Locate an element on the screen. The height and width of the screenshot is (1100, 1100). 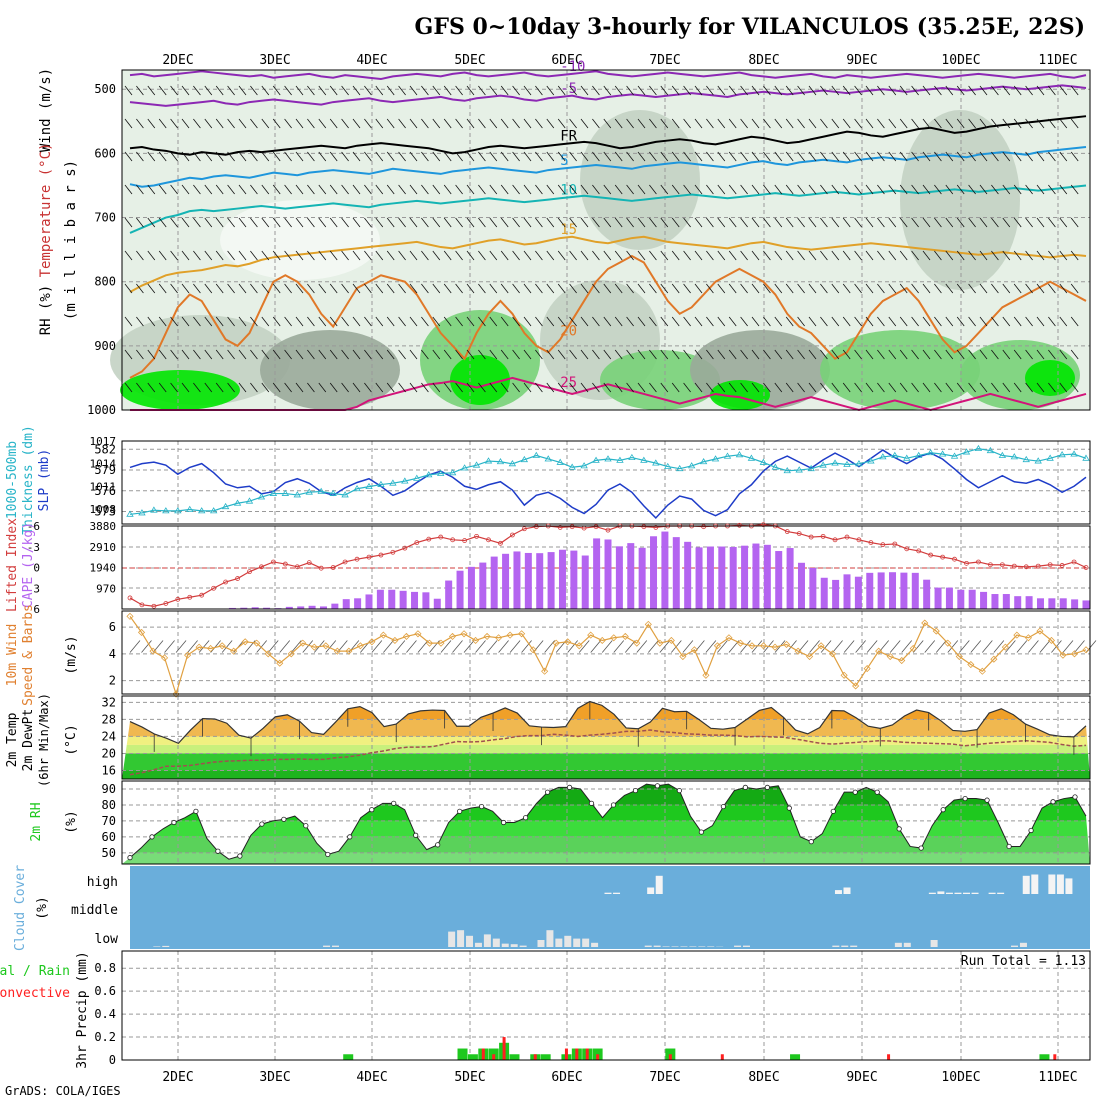
rh-band is located at coordinates (606, 796).